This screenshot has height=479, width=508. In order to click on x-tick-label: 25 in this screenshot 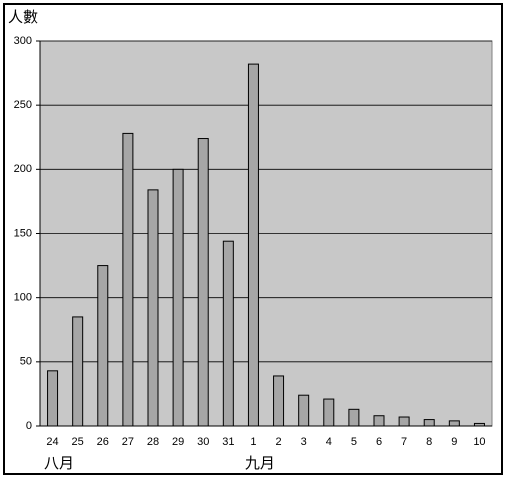, I will do `click(78, 442)`.